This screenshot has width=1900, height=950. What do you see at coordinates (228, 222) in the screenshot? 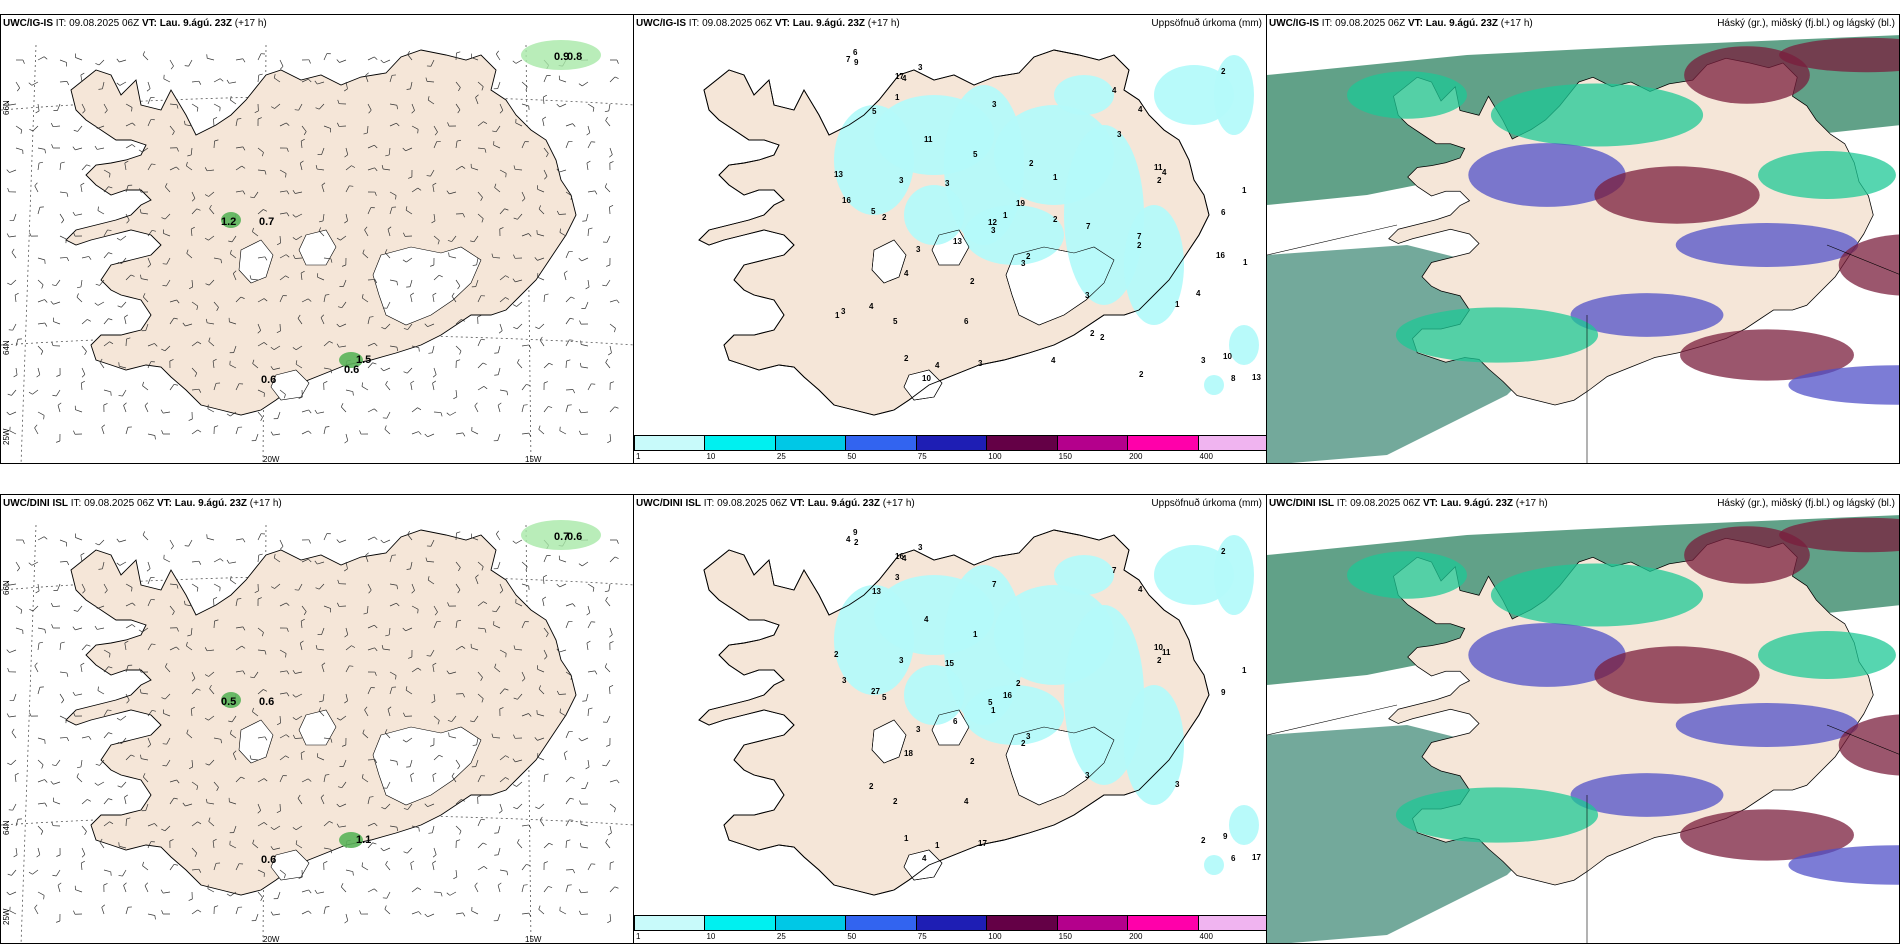
I see `wind-value-label: 1.2` at bounding box center [228, 222].